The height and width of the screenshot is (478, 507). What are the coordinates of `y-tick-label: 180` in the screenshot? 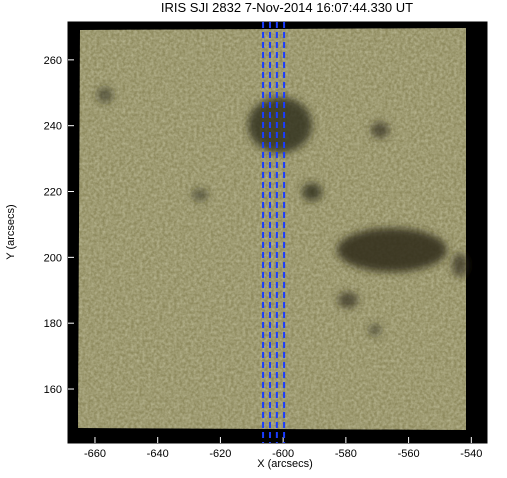 It's located at (53, 324).